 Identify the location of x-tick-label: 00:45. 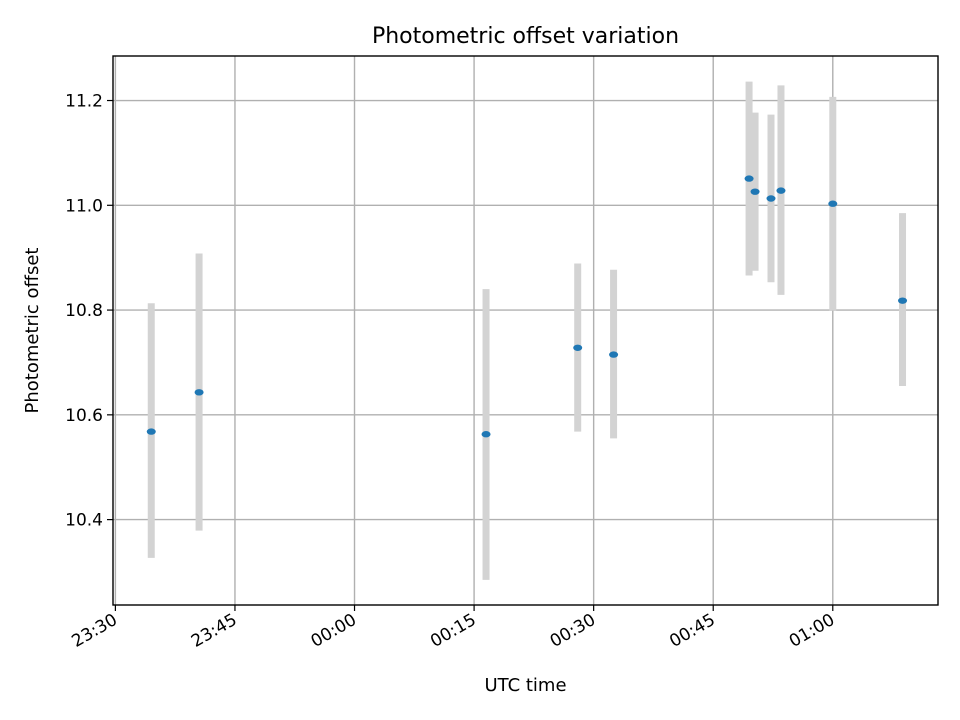
(692, 631).